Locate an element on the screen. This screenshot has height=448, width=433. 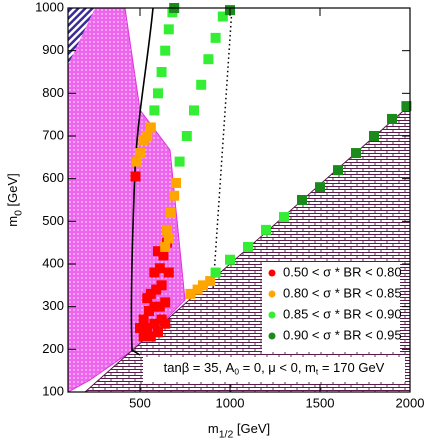
annotation-part: t is located at coordinates (317, 372).